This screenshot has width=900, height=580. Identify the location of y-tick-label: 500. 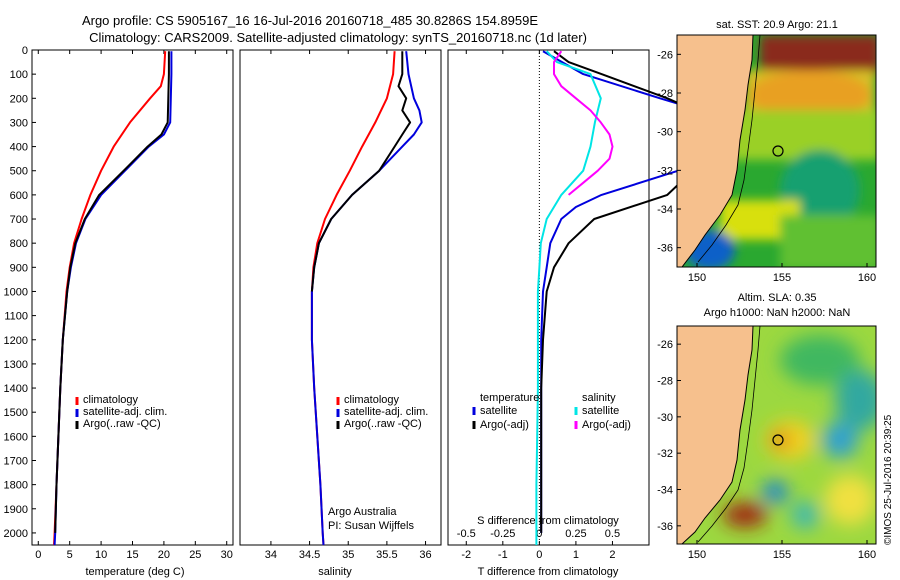
(19, 172).